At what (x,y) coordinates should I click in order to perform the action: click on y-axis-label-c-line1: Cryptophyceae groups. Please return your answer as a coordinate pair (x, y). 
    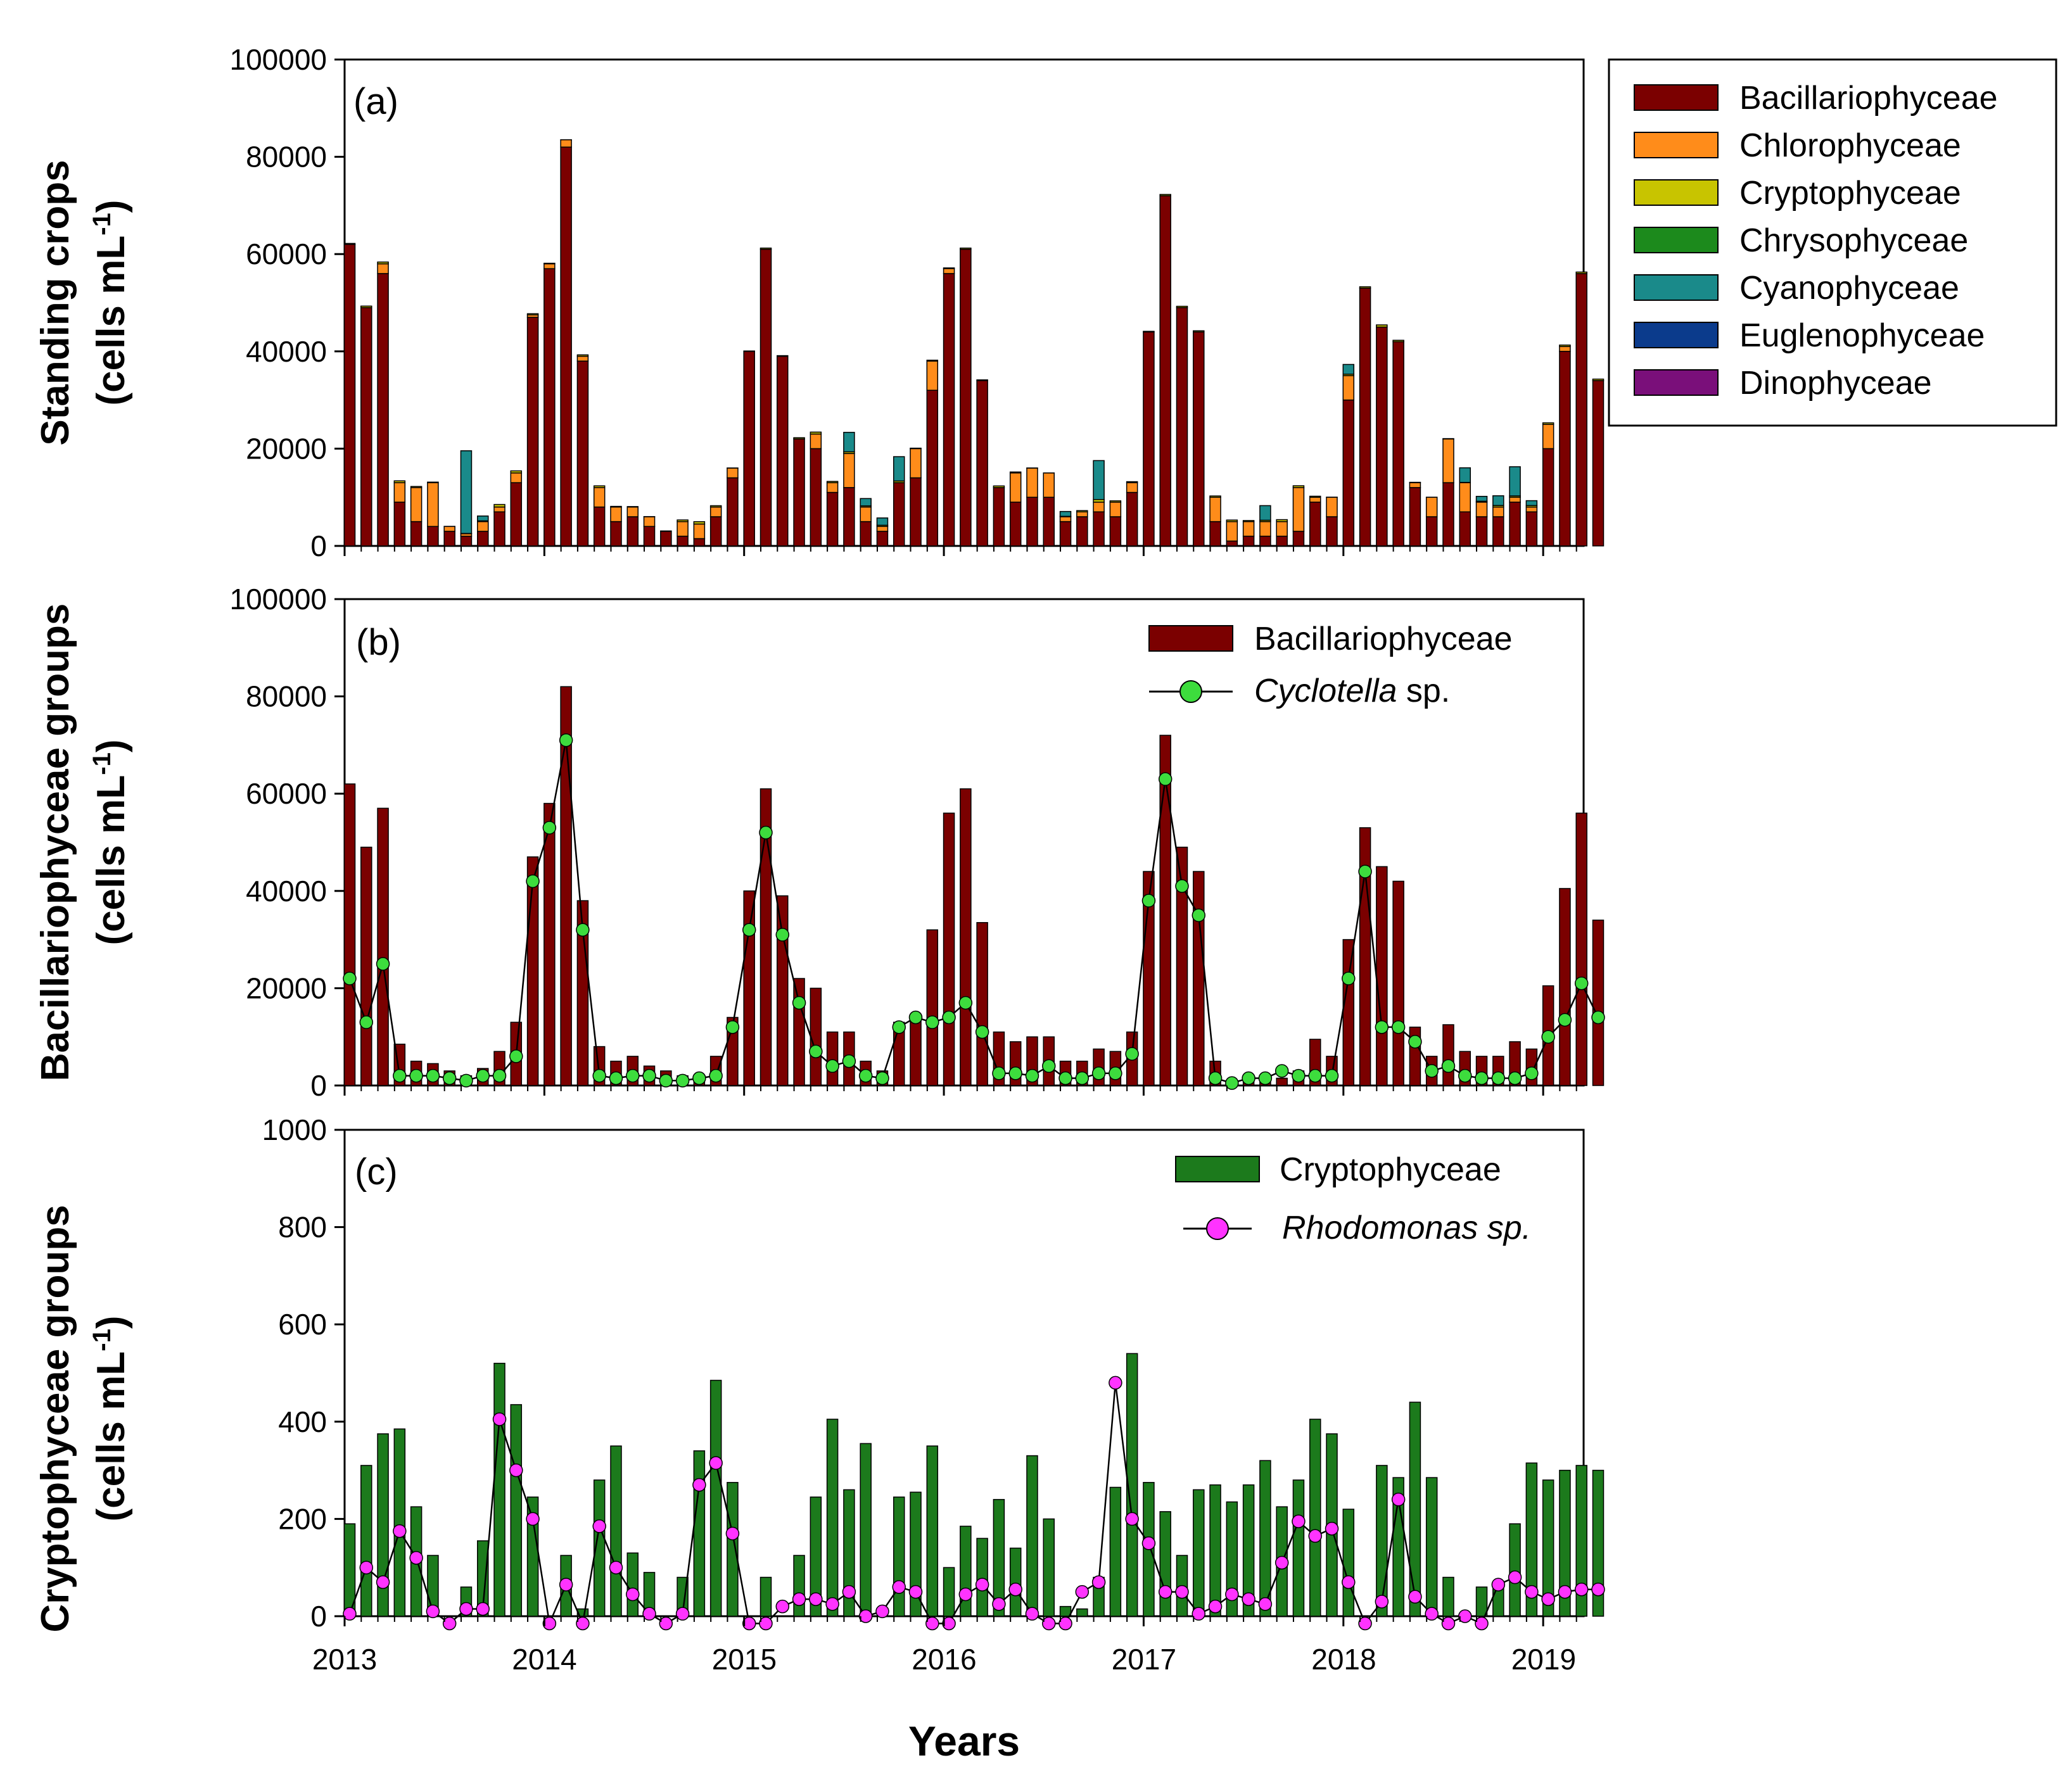
    Looking at the image, I should click on (55, 1418).